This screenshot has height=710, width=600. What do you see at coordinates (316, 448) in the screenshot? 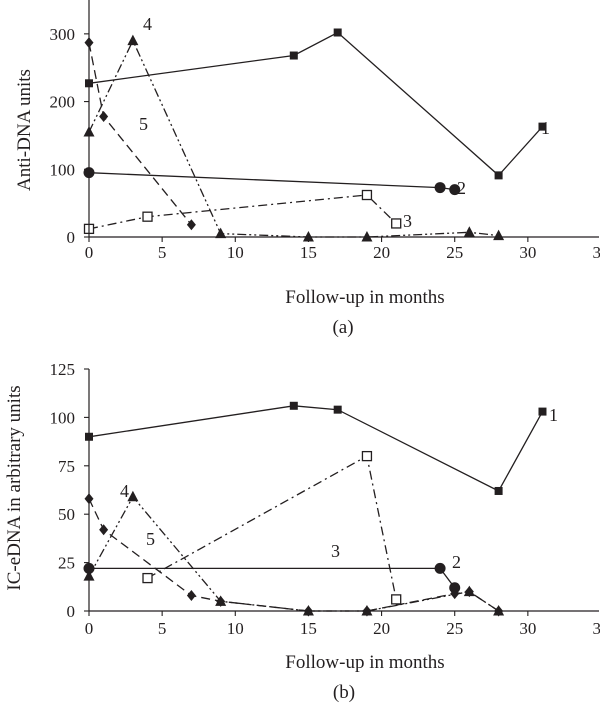
I see `panel-b-series-1-line` at bounding box center [316, 448].